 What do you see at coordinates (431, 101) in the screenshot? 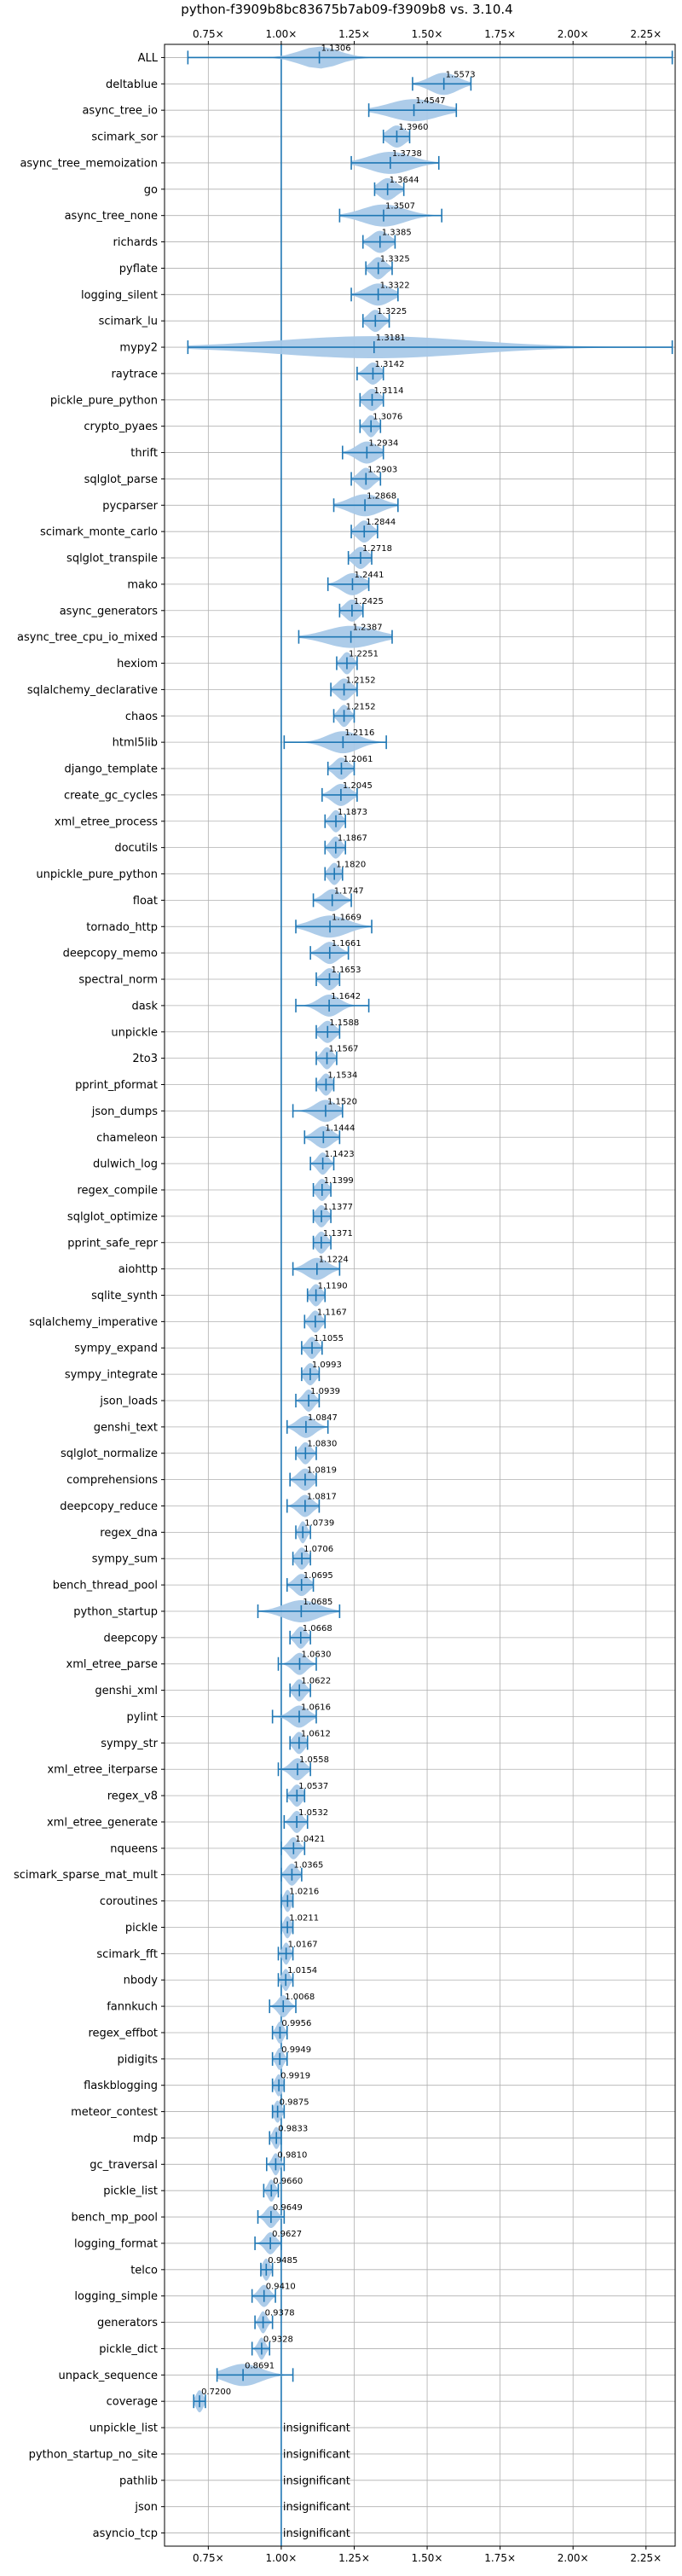
I see `median-value-label: 1.4547` at bounding box center [431, 101].